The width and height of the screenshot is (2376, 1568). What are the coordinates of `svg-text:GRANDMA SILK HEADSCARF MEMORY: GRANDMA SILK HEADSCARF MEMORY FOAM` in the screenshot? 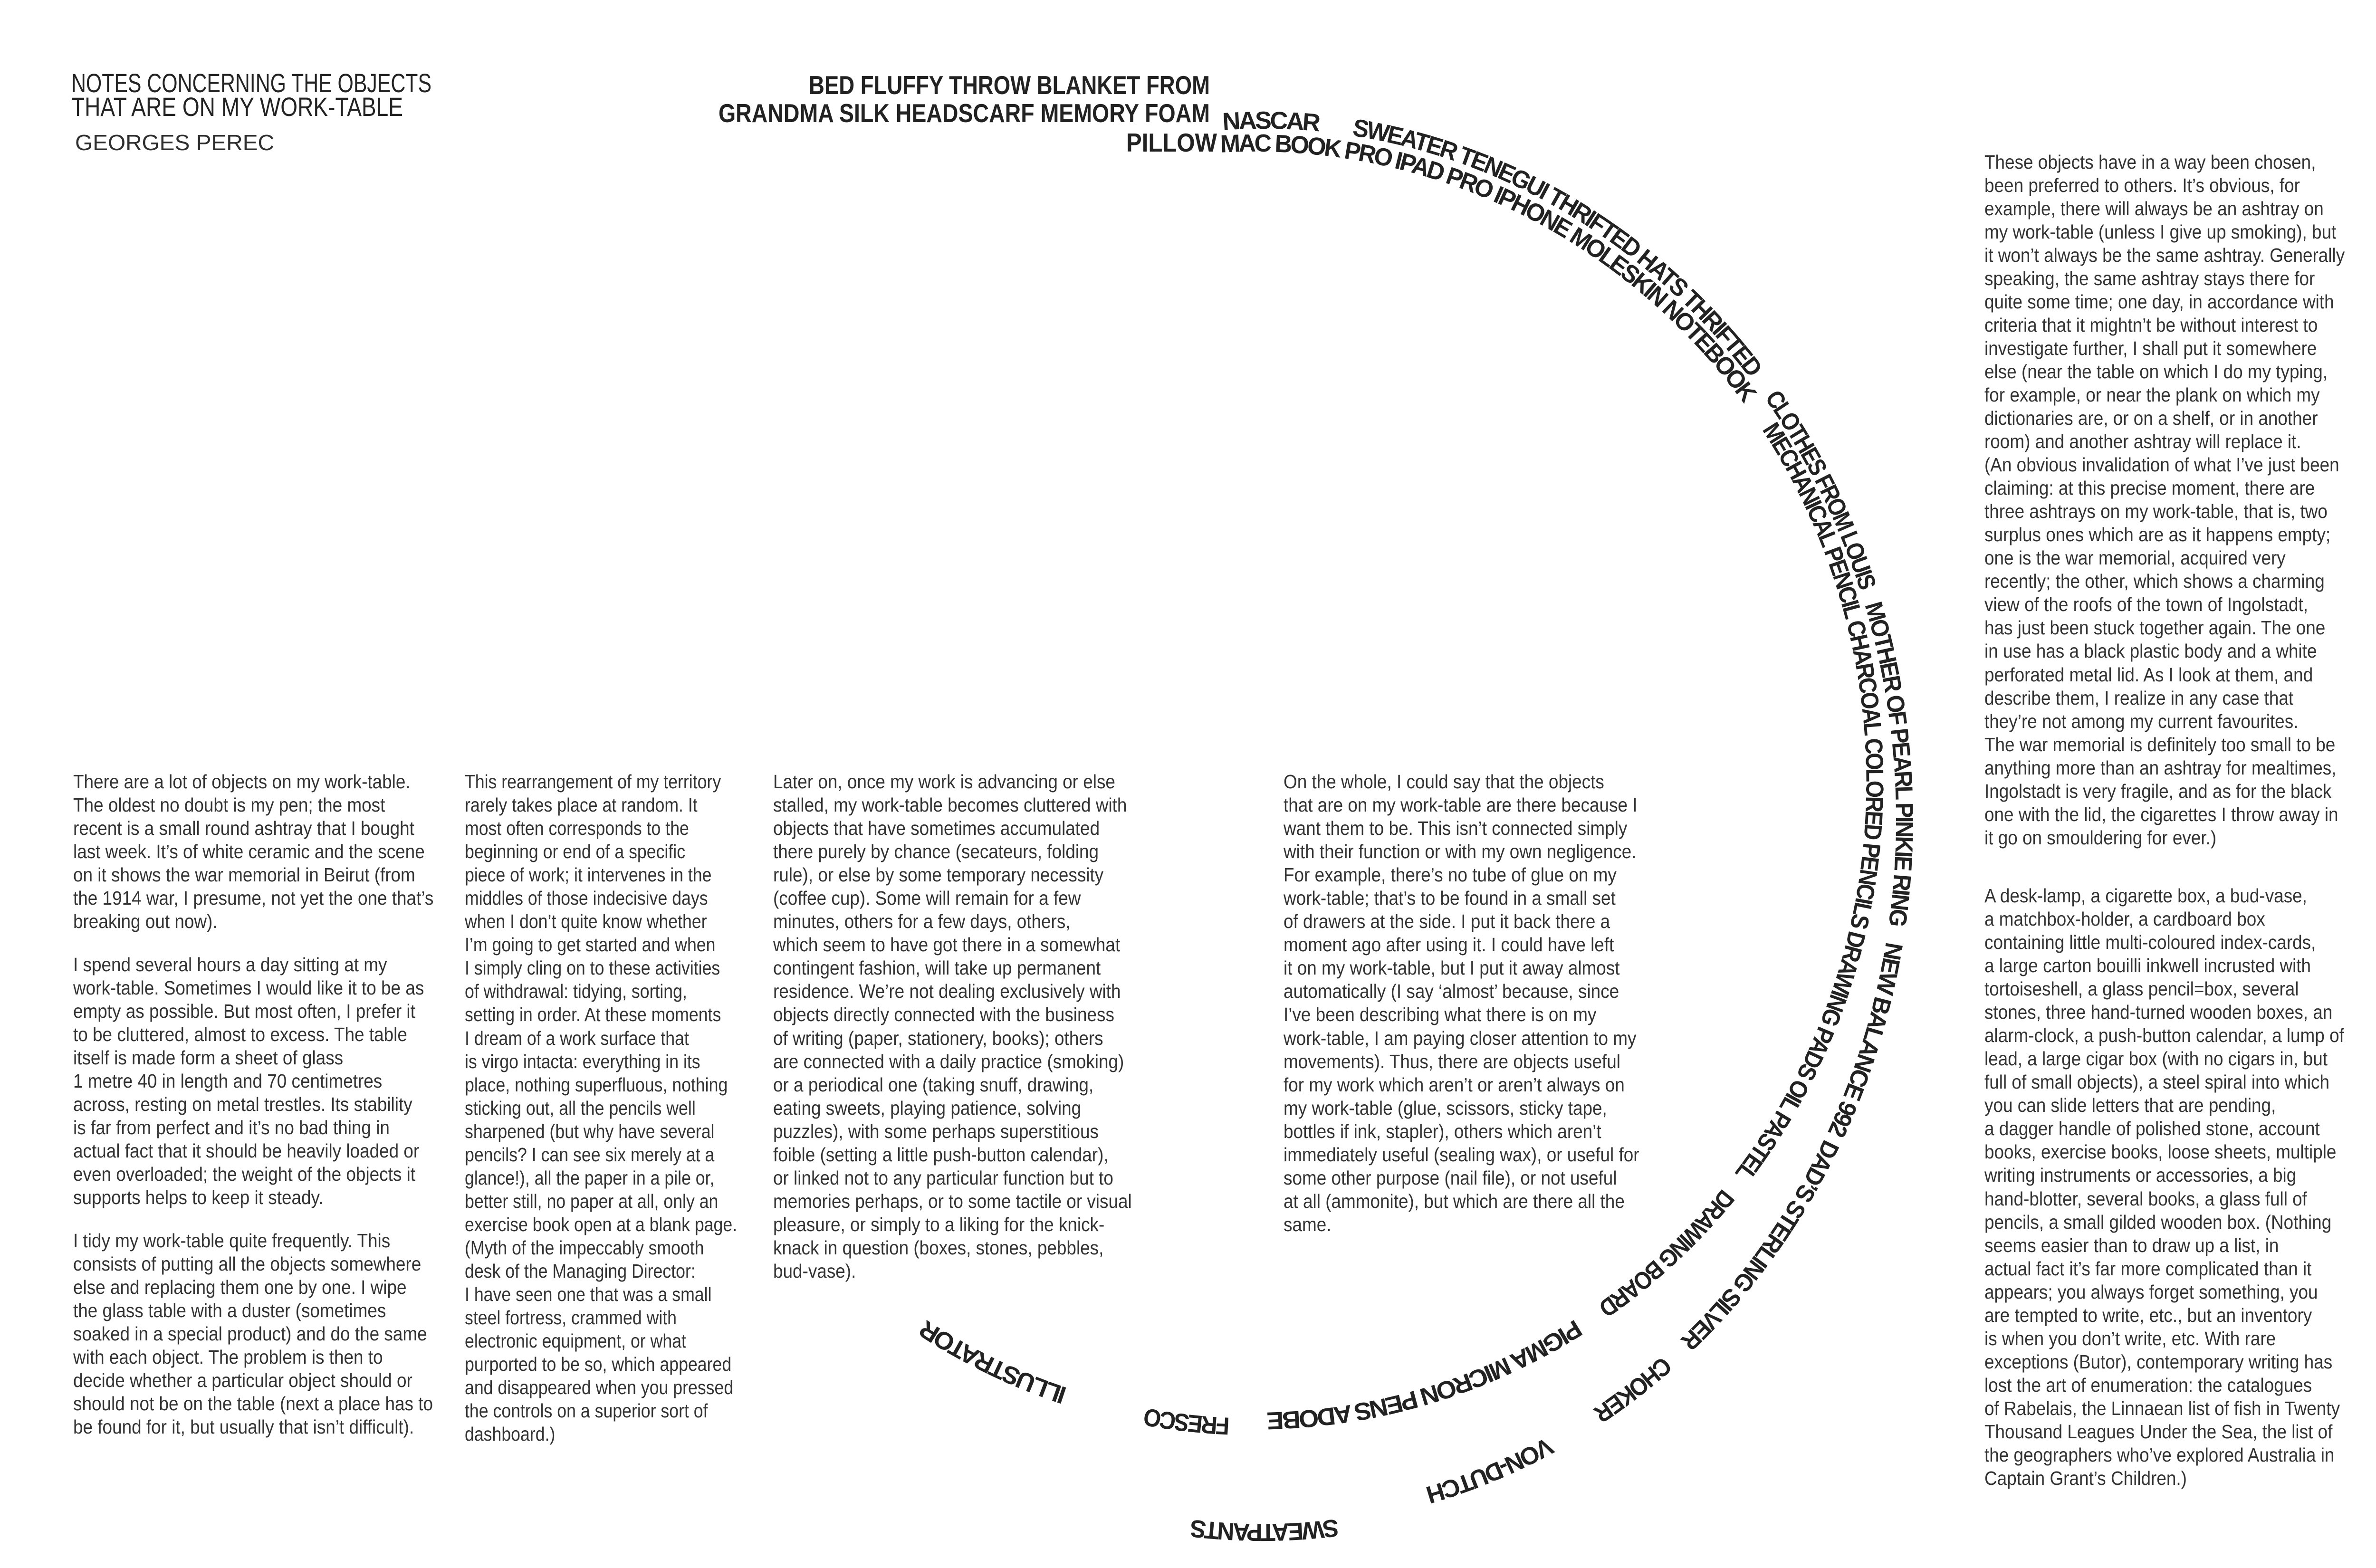 It's located at (964, 113).